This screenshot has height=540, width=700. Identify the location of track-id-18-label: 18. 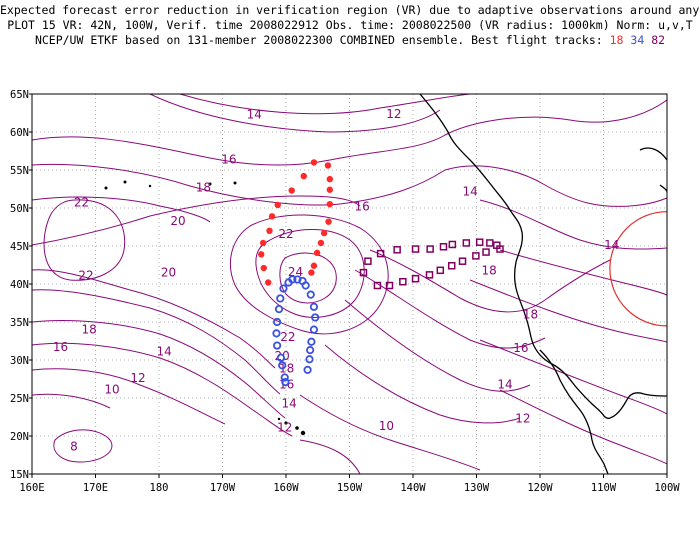
(616, 40).